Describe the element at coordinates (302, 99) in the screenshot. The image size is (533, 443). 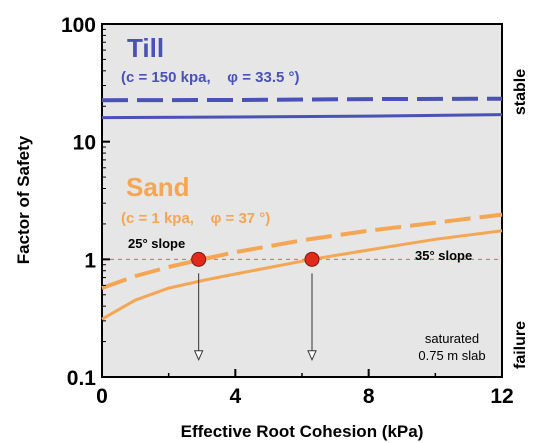
I see `till-25-slope-line` at that location.